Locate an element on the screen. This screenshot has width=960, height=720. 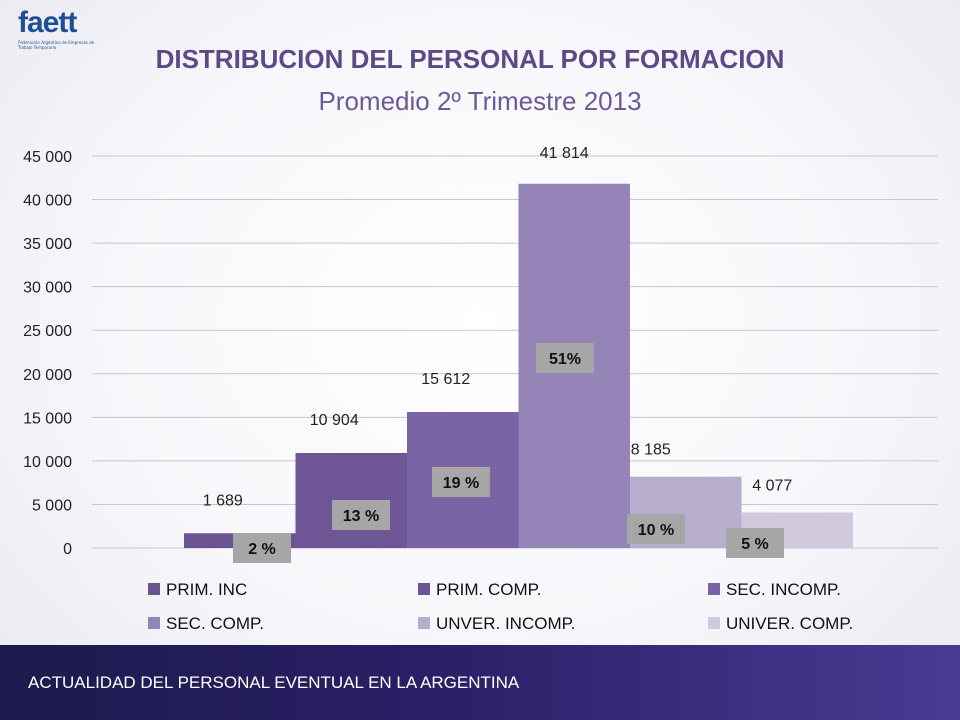
data-label: 4 077 is located at coordinates (772, 485).